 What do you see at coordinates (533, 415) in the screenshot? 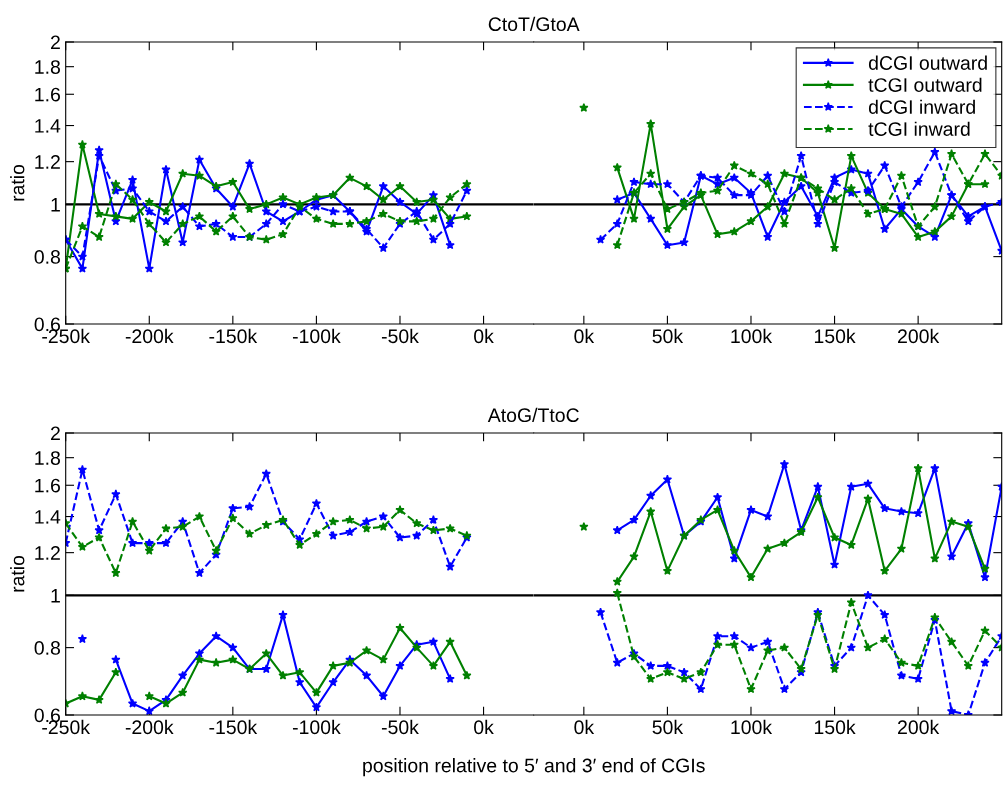
I see `chart-title: AtoG/TtoC` at bounding box center [533, 415].